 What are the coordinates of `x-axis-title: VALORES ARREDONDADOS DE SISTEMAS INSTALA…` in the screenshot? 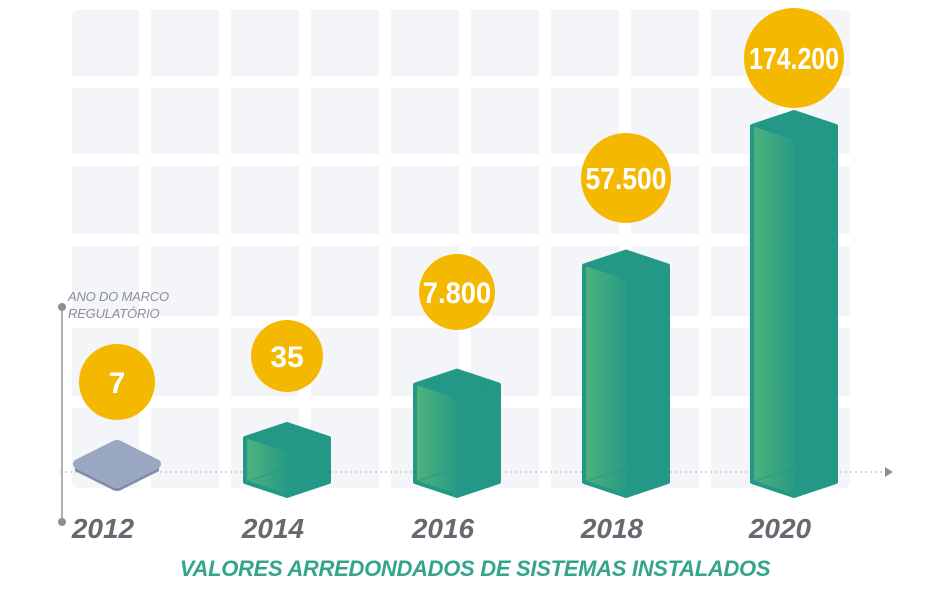 It's located at (475, 568).